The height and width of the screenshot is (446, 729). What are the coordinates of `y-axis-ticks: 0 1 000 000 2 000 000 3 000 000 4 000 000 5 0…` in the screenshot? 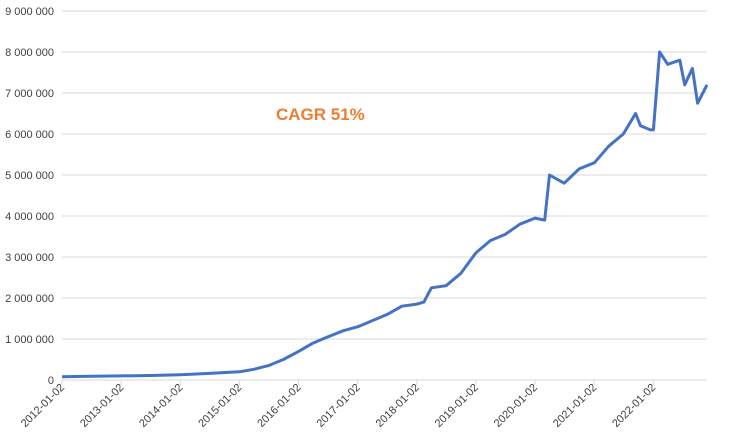 It's located at (29, 196).